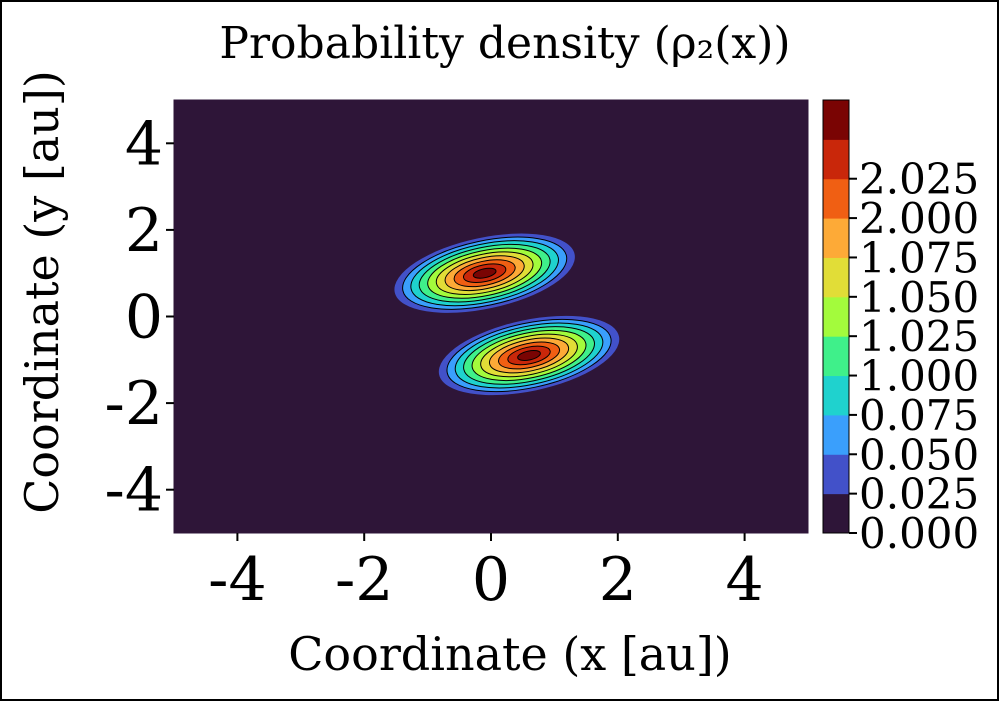 This screenshot has width=999, height=701. I want to click on x-tick-label: 4, so click(745, 580).